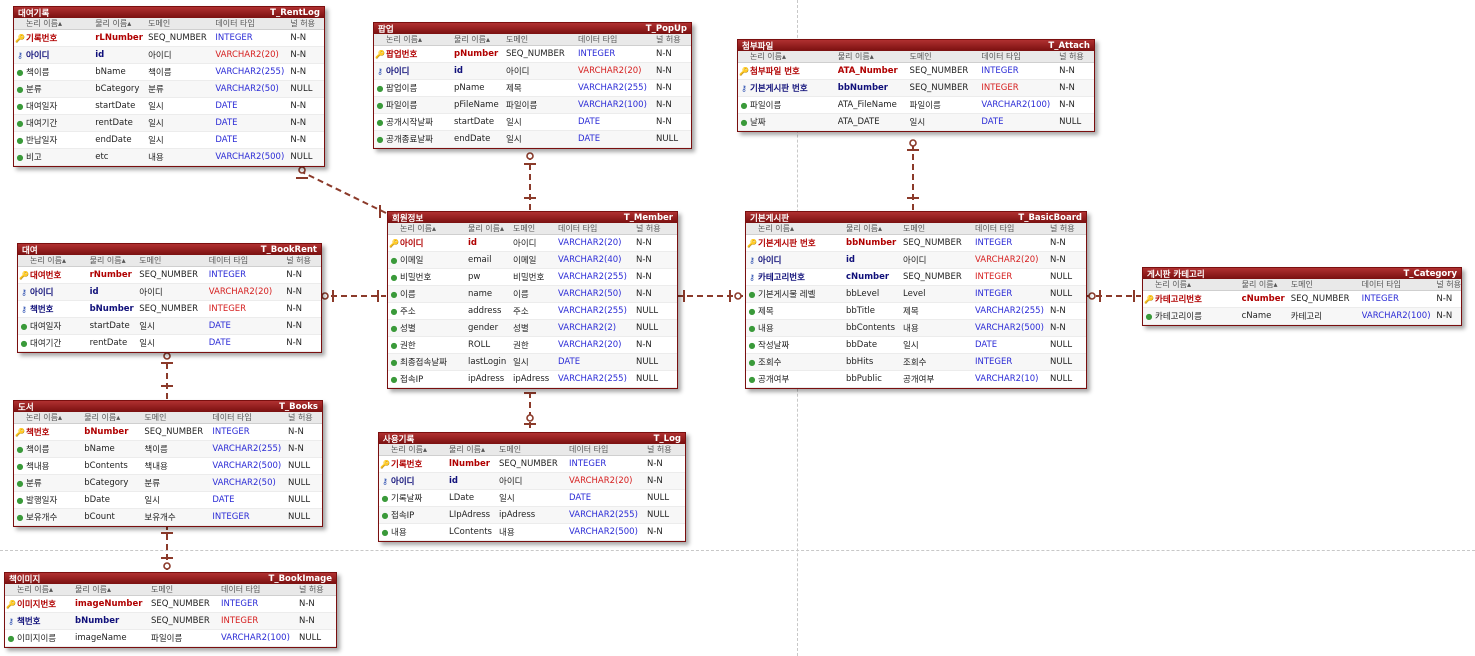  Describe the element at coordinates (301, 89) in the screenshot. I see `attribute-nullable: NULL` at that location.